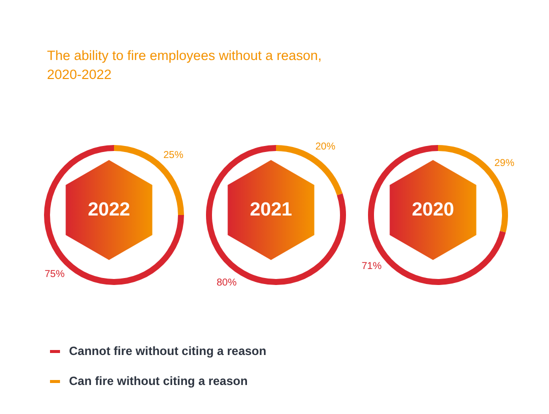 This screenshot has height=414, width=549. What do you see at coordinates (109, 210) in the screenshot?
I see `text: 2022` at bounding box center [109, 210].